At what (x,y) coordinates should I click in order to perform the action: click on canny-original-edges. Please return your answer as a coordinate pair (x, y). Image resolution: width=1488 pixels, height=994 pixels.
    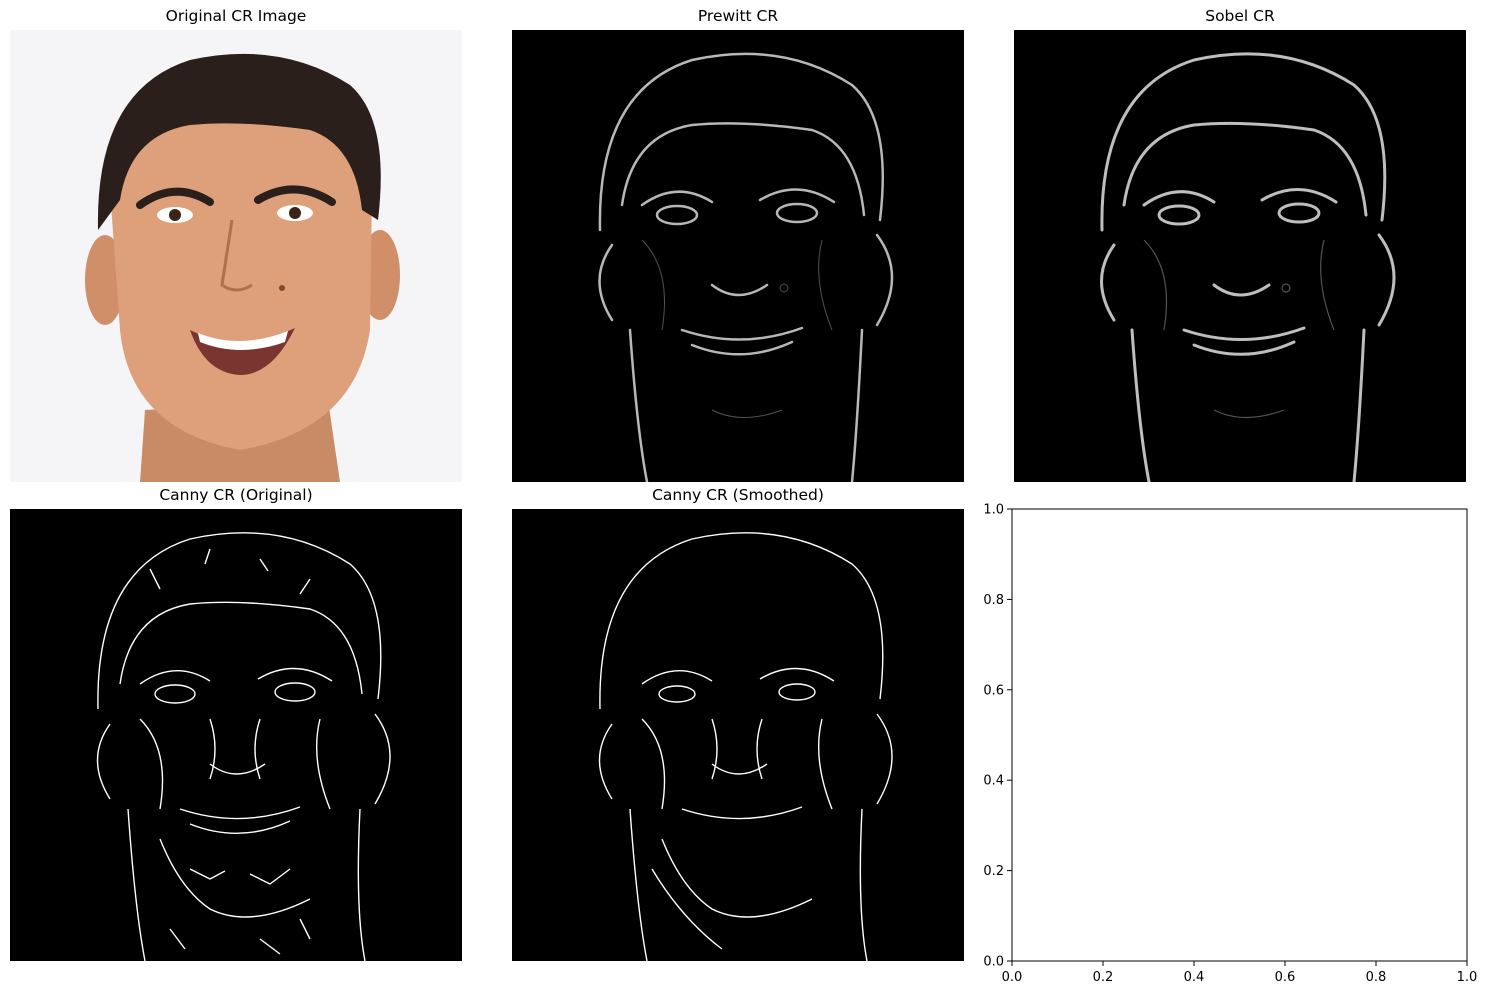
    Looking at the image, I should click on (243, 746).